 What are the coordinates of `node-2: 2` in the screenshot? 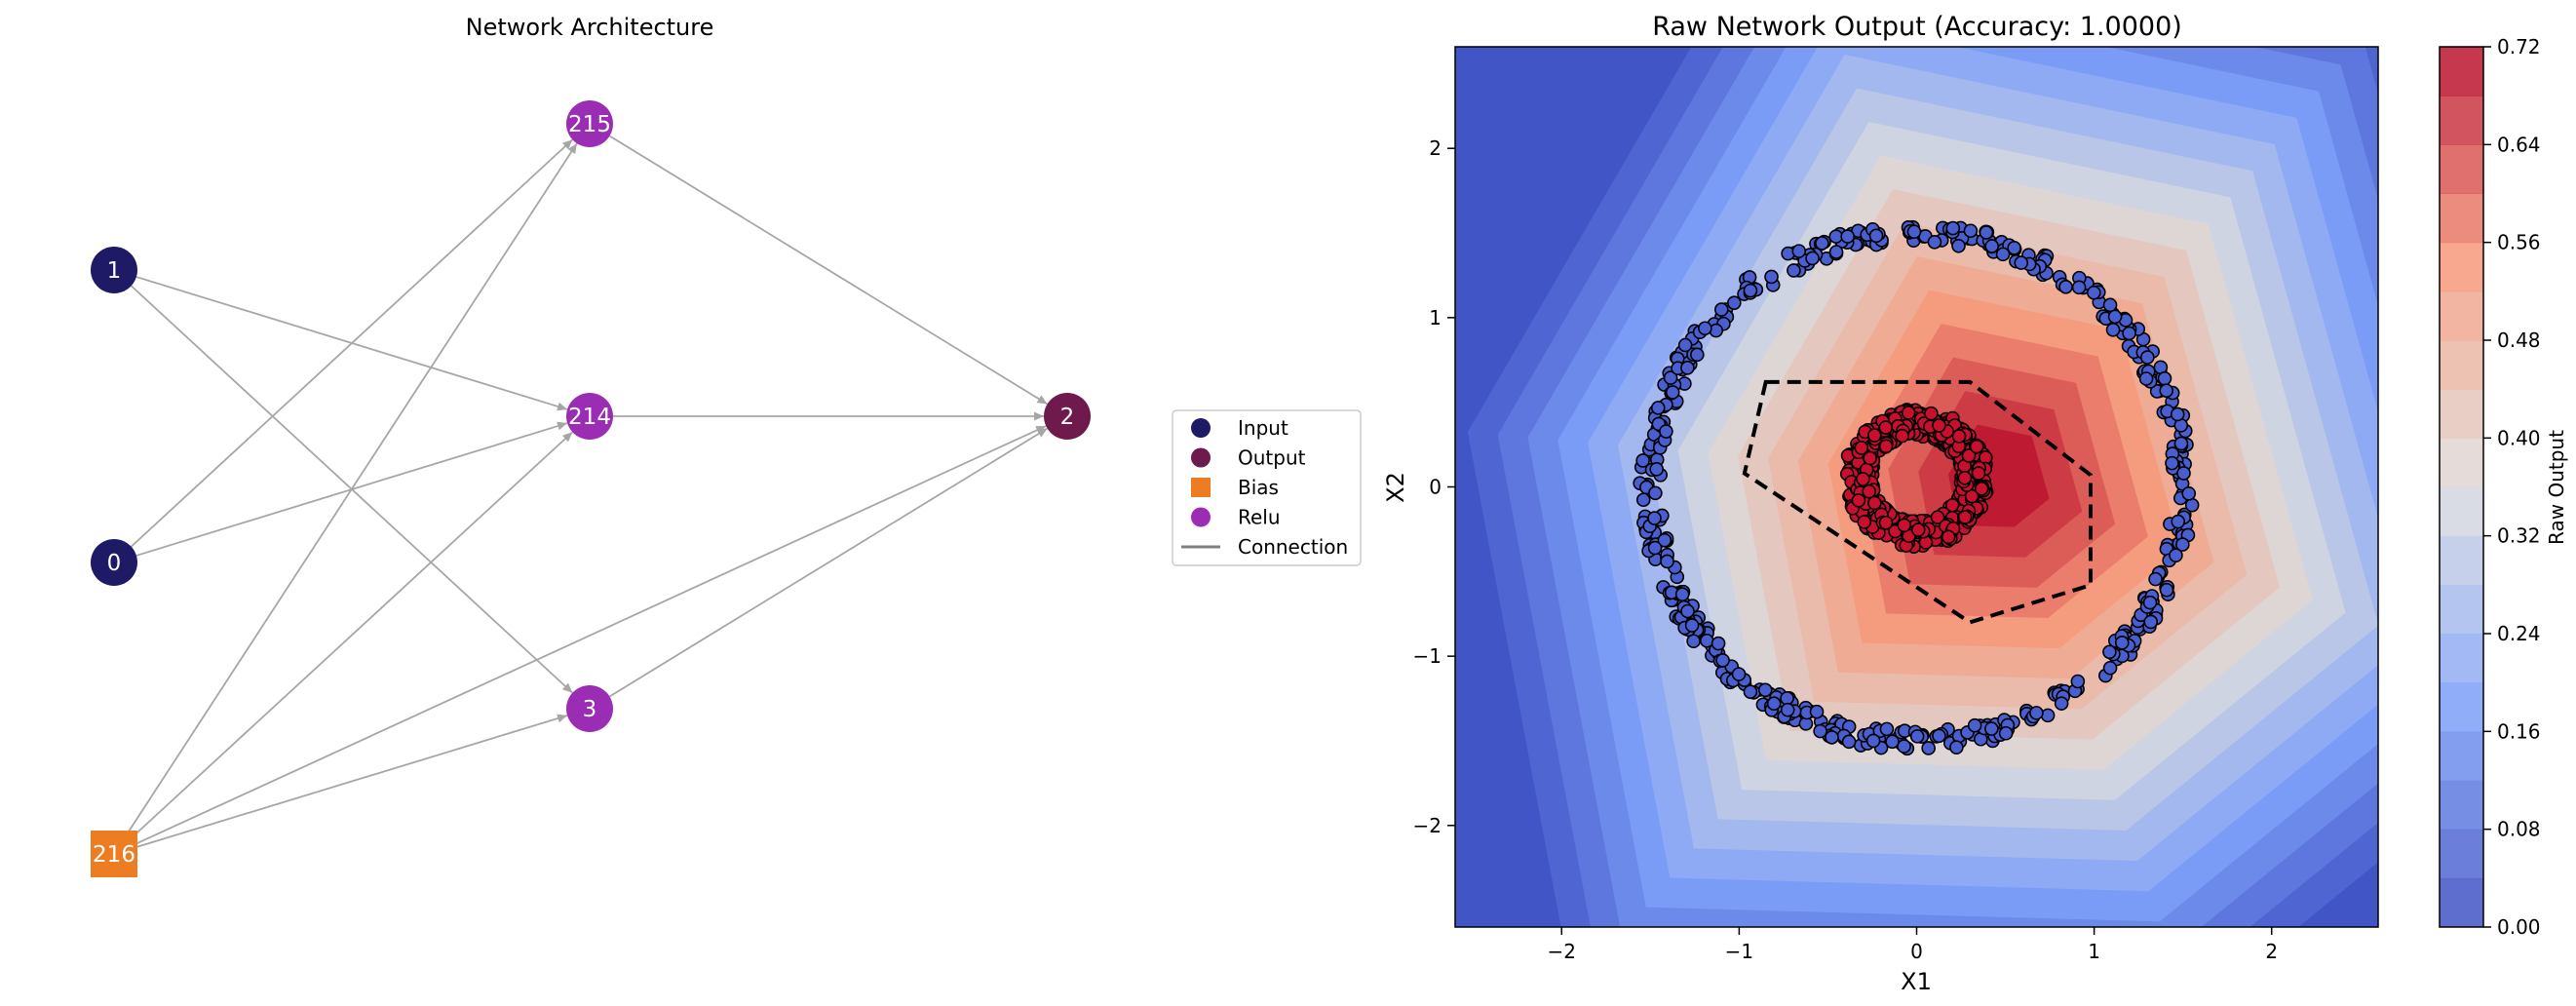 It's located at (1067, 416).